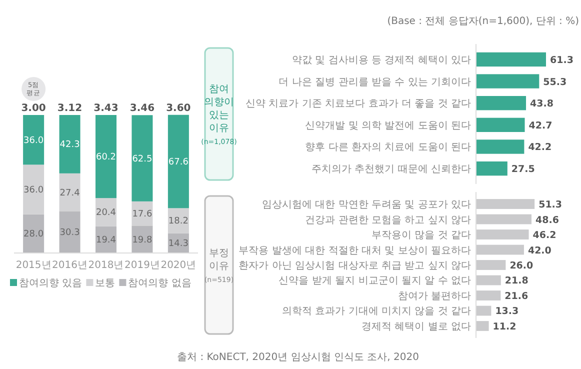  Describe the element at coordinates (421, 236) in the screenshot. I see `y-tick-label: 부작용이 많을 것 같다` at that location.